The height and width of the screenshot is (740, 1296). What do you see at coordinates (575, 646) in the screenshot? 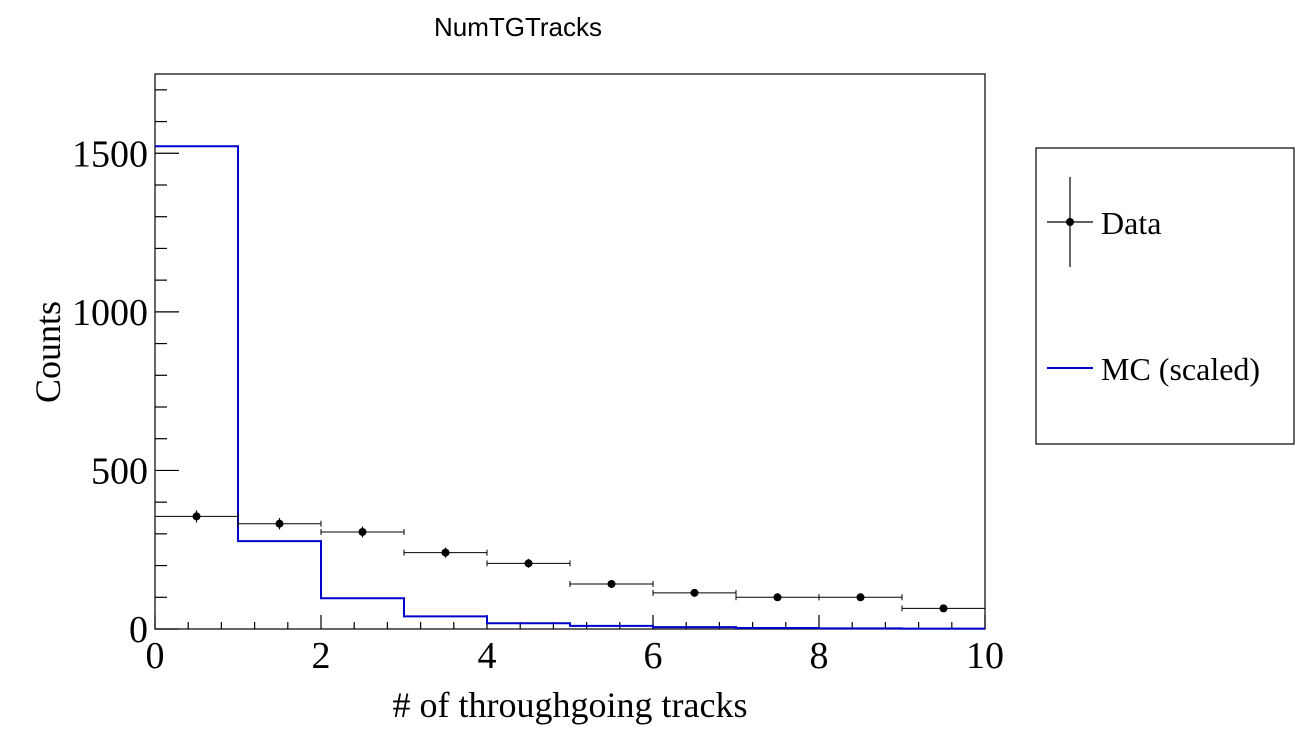
I see `x-axis-ticks: 0 2 4 6 8 10` at bounding box center [575, 646].